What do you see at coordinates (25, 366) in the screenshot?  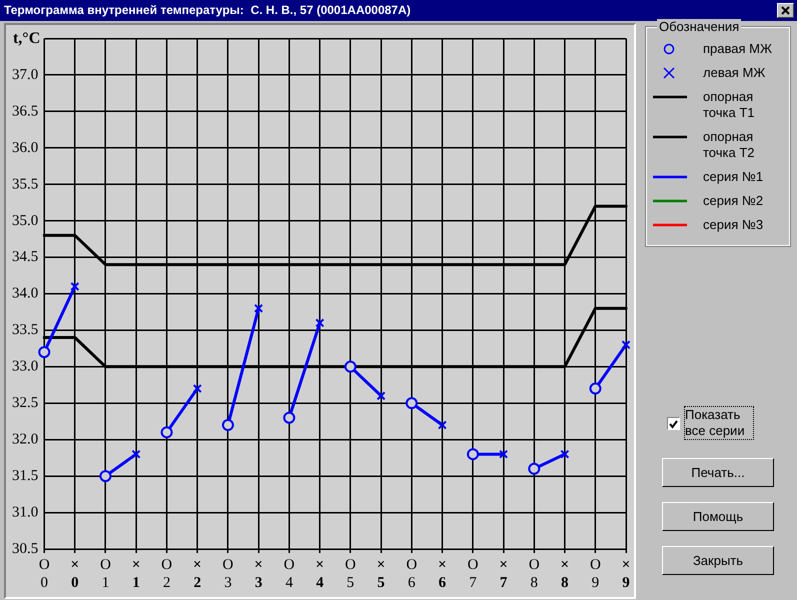 I see `y-tick-label: 33.0` at bounding box center [25, 366].